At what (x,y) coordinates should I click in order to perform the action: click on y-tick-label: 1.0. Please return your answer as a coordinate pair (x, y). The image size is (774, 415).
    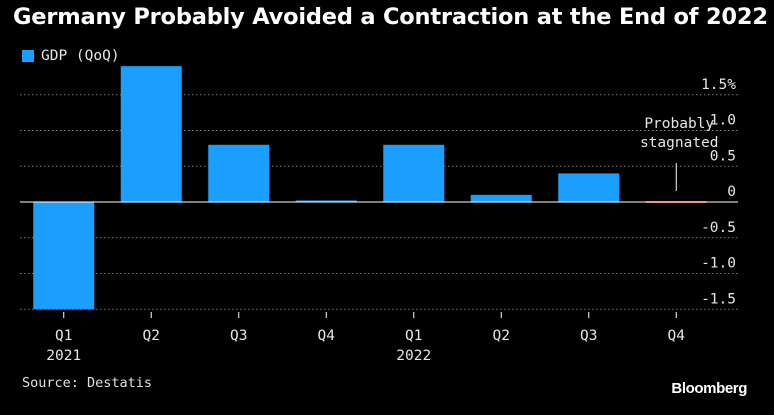
    Looking at the image, I should click on (723, 121).